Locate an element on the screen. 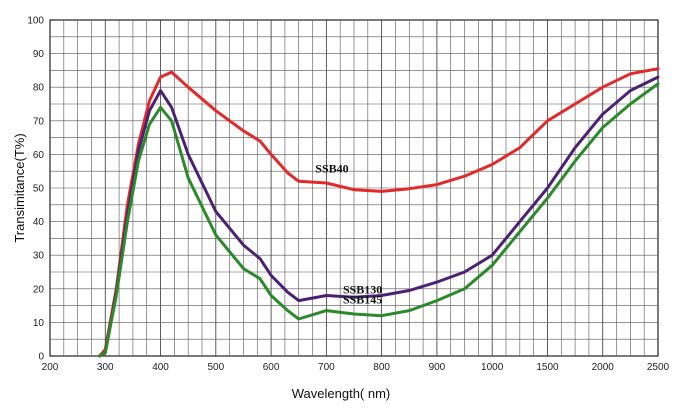  x-axis-title: Wavelength( nm) is located at coordinates (341, 393).